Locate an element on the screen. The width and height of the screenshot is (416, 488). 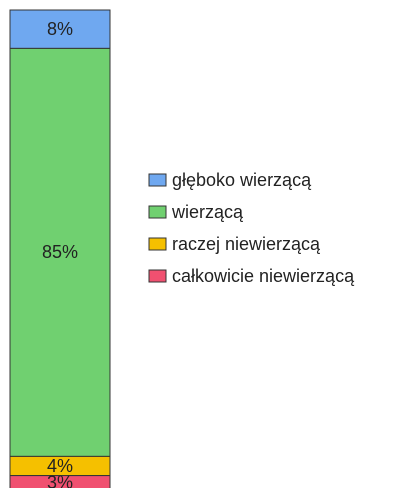
data-label: 3% is located at coordinates (60, 480).